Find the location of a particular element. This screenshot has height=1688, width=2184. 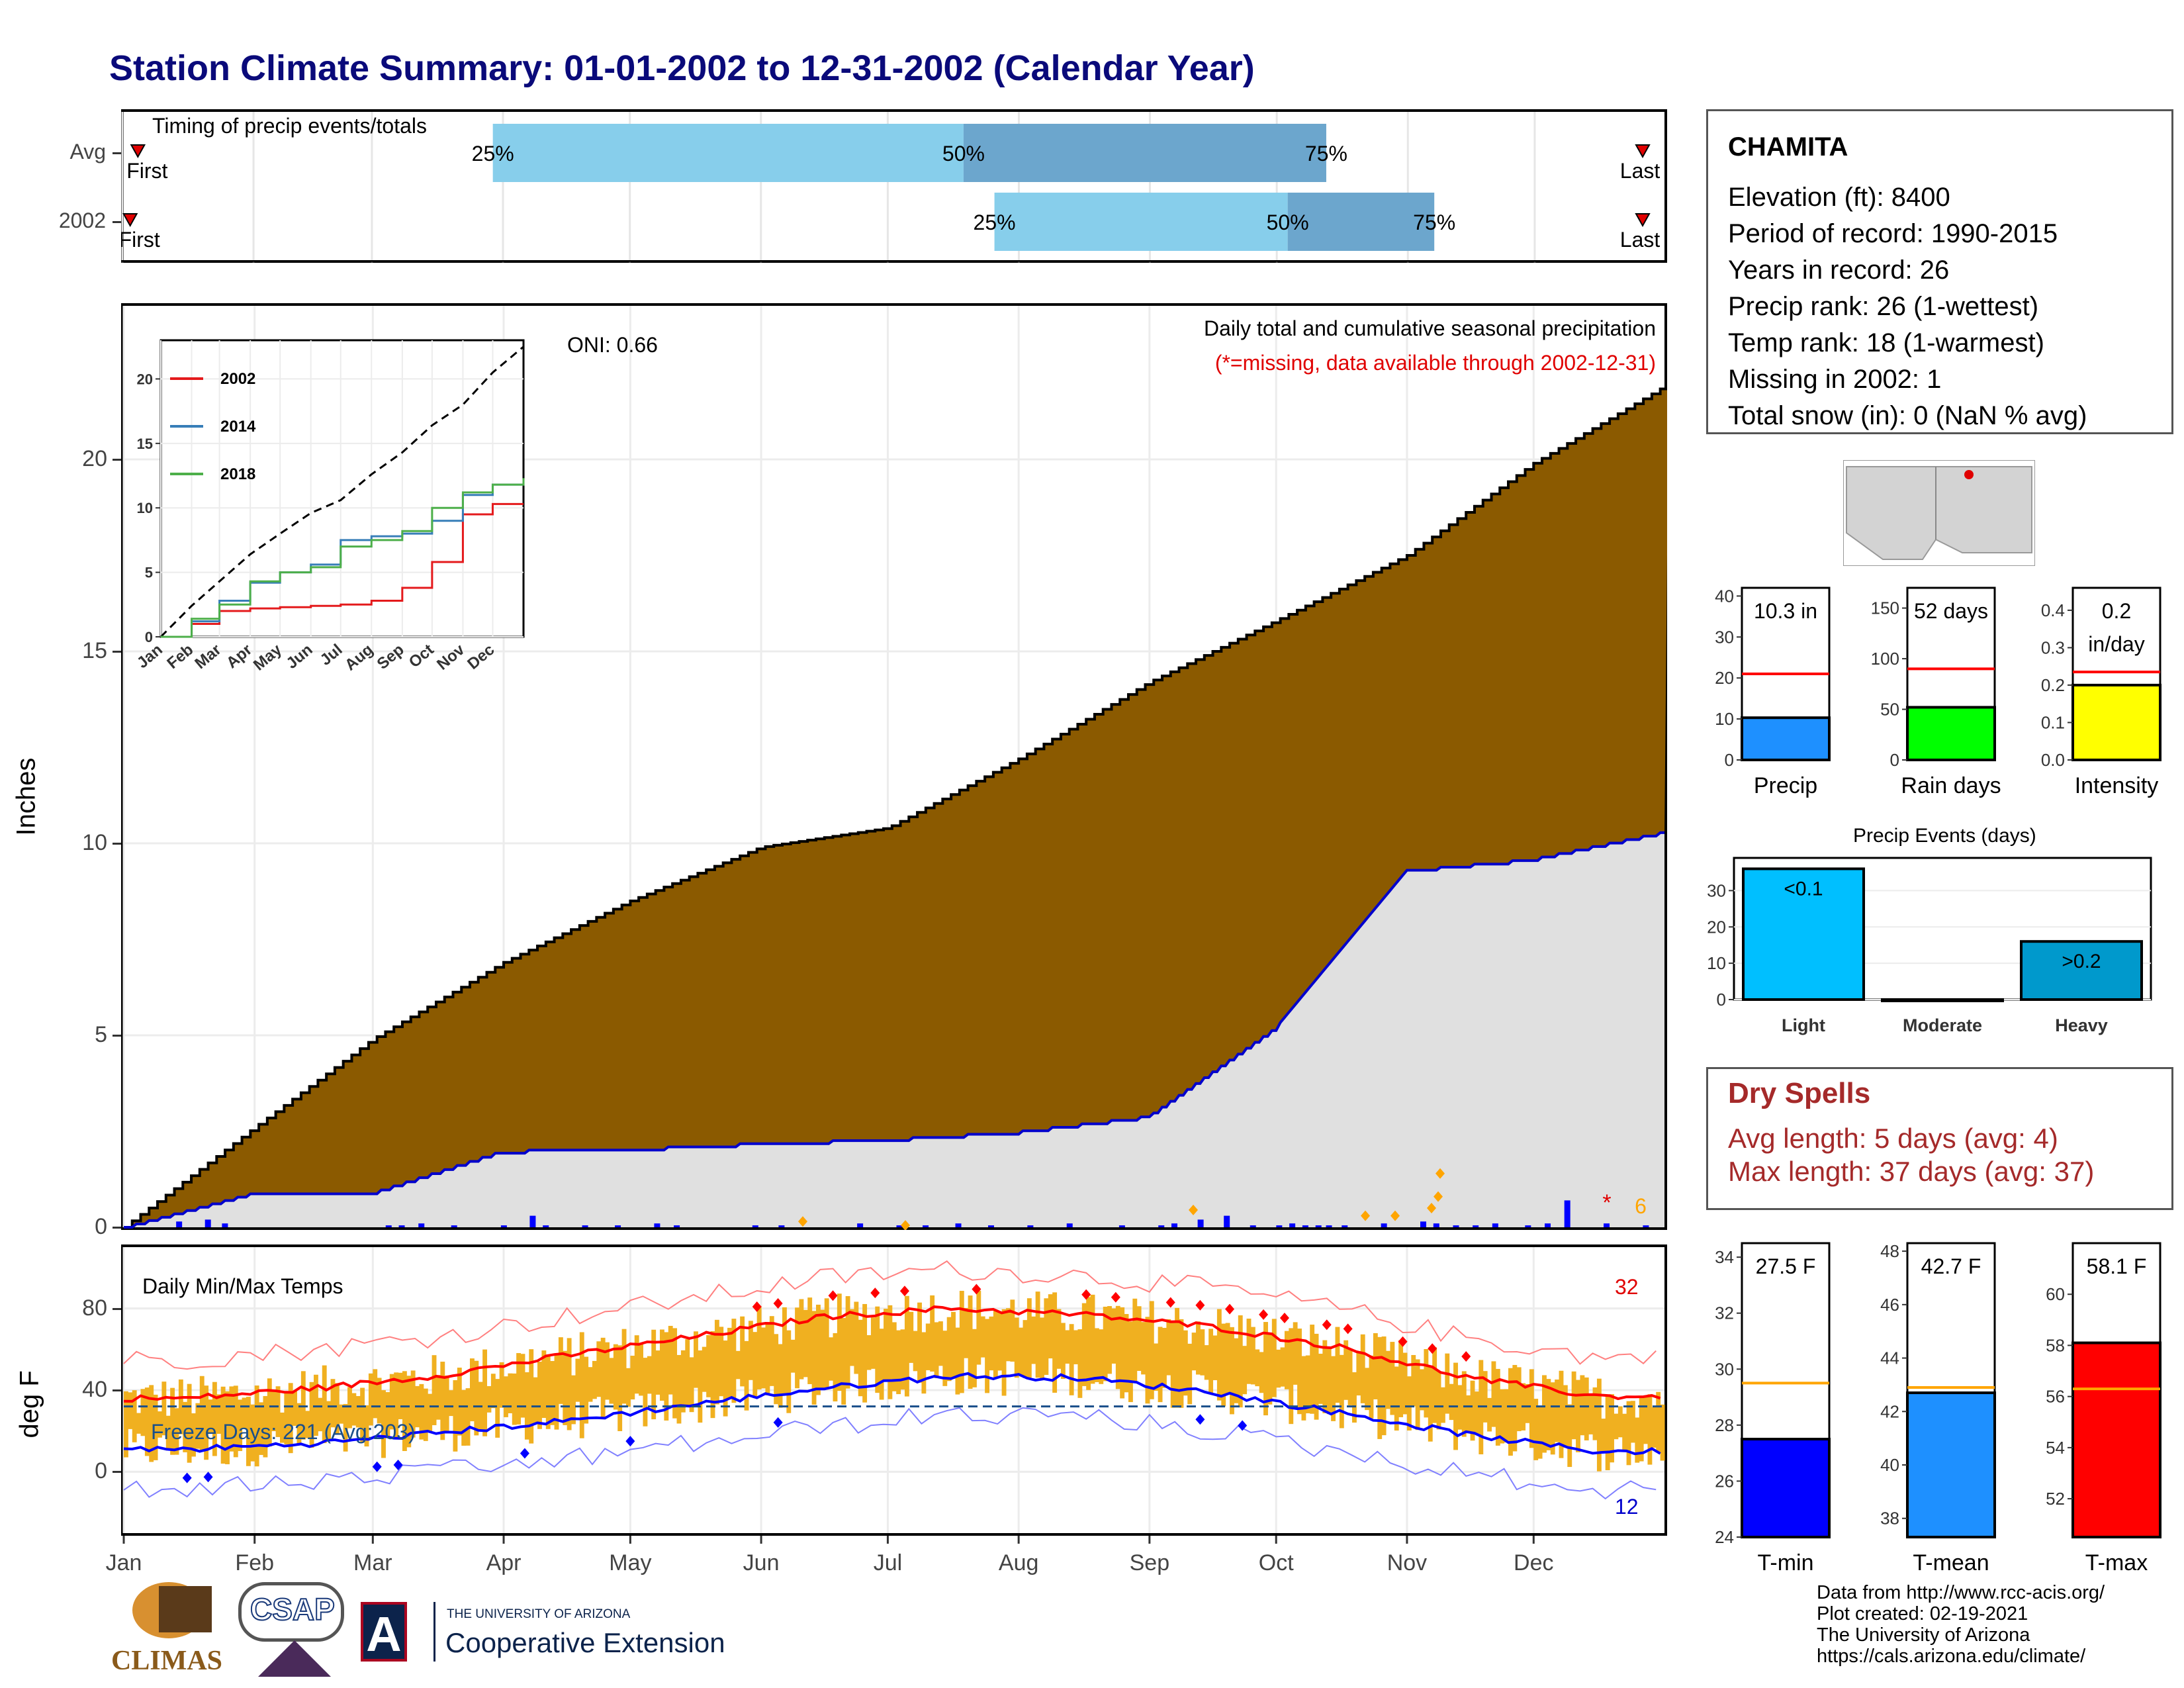

footer-line: The University of Arizona is located at coordinates (1923, 1635).